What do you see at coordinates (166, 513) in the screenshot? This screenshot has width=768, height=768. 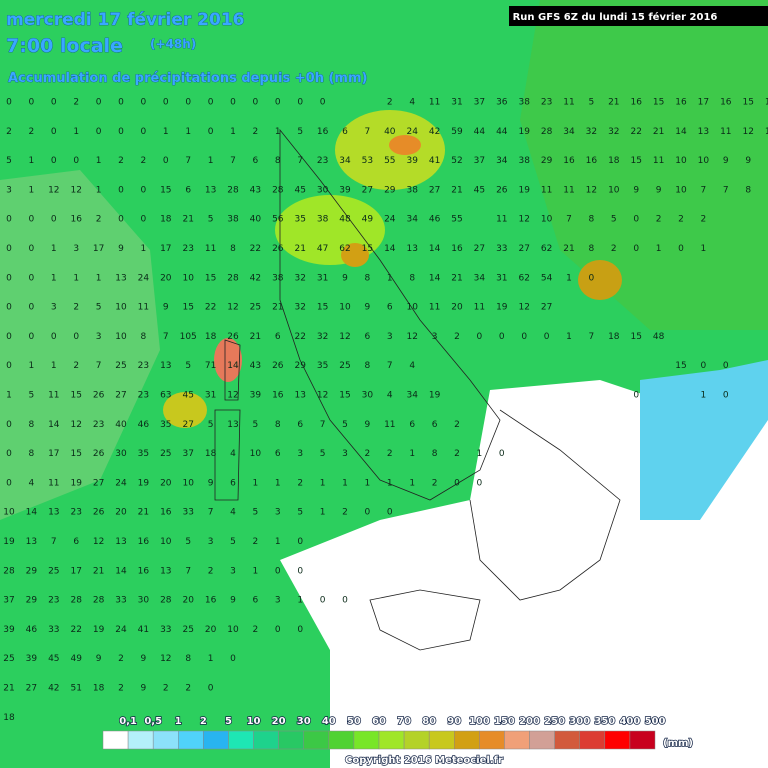 I see `grid-value: 16` at bounding box center [166, 513].